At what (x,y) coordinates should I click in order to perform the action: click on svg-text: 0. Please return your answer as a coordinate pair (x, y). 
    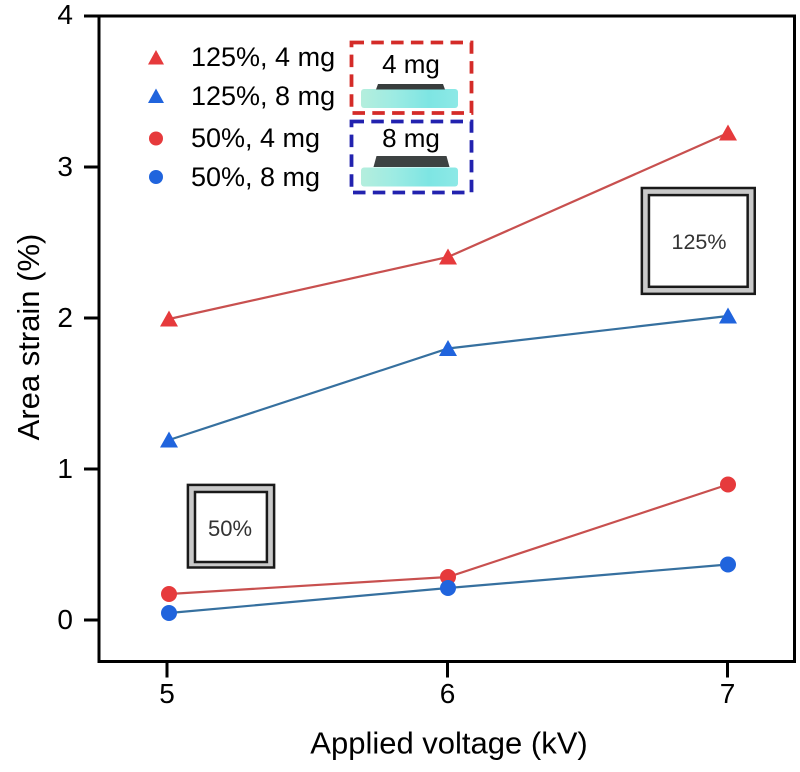
    Looking at the image, I should click on (65, 619).